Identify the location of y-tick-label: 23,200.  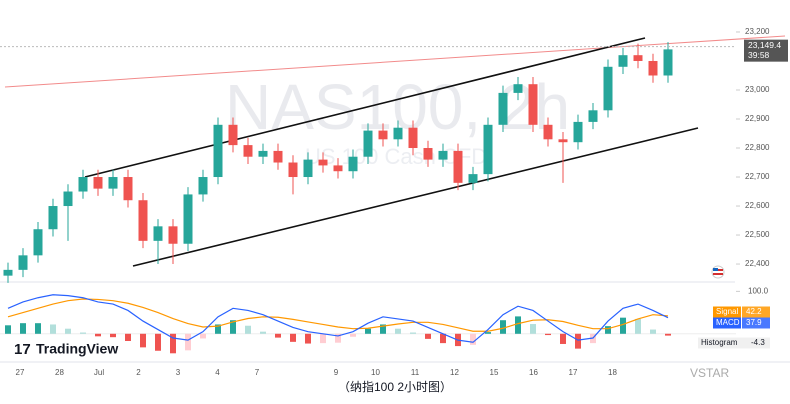
(757, 31).